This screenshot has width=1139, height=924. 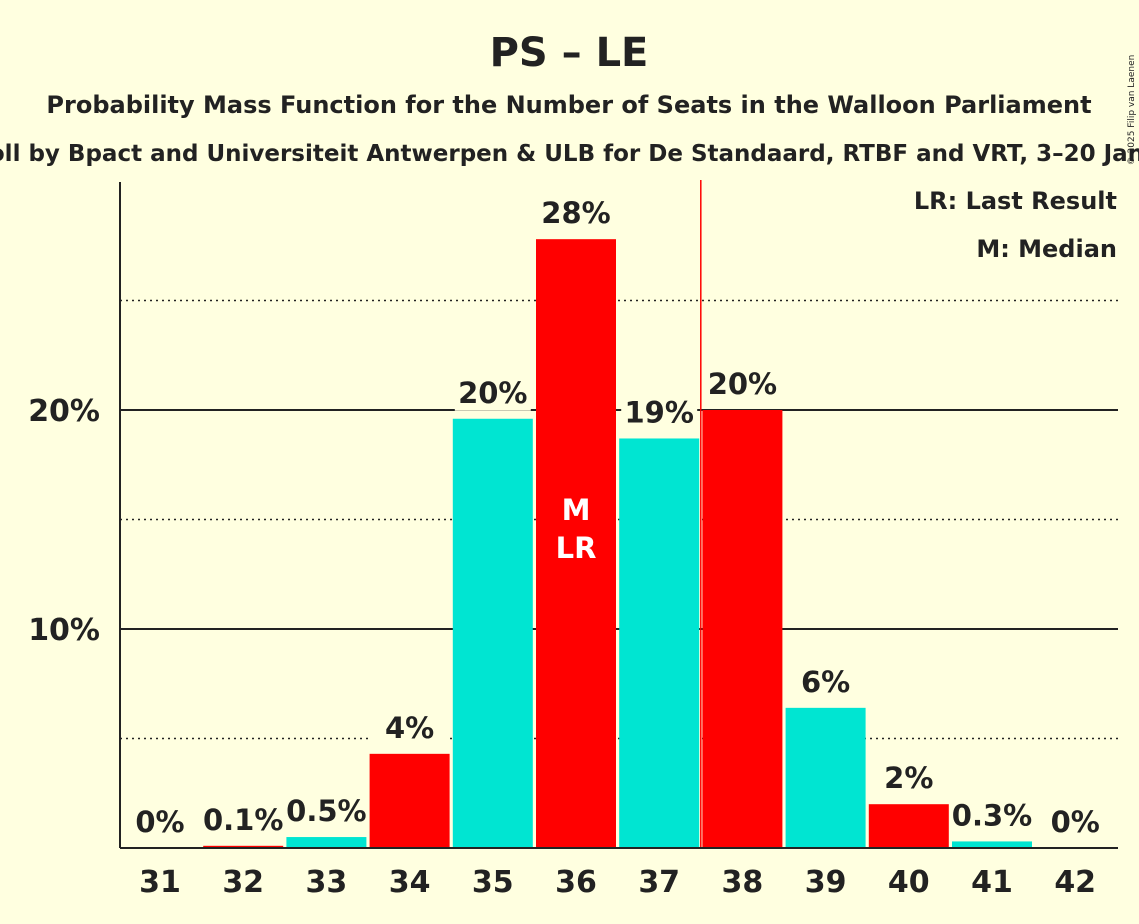 I want to click on data-label-35: 20%, so click(x=492, y=393).